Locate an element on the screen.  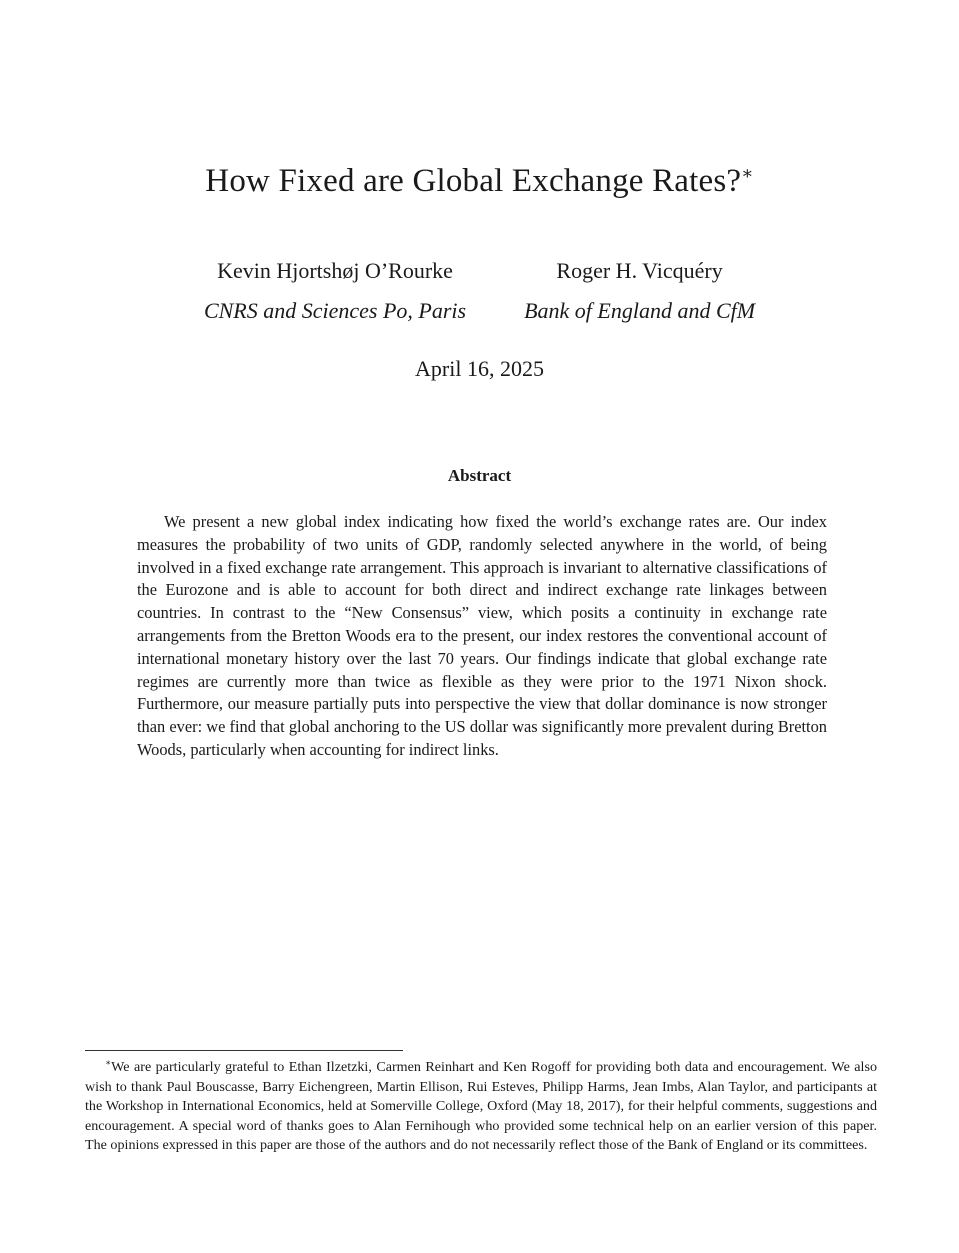
paper-title: How Fixed are Global Exchange Rates?∗ is located at coordinates (479, 181).